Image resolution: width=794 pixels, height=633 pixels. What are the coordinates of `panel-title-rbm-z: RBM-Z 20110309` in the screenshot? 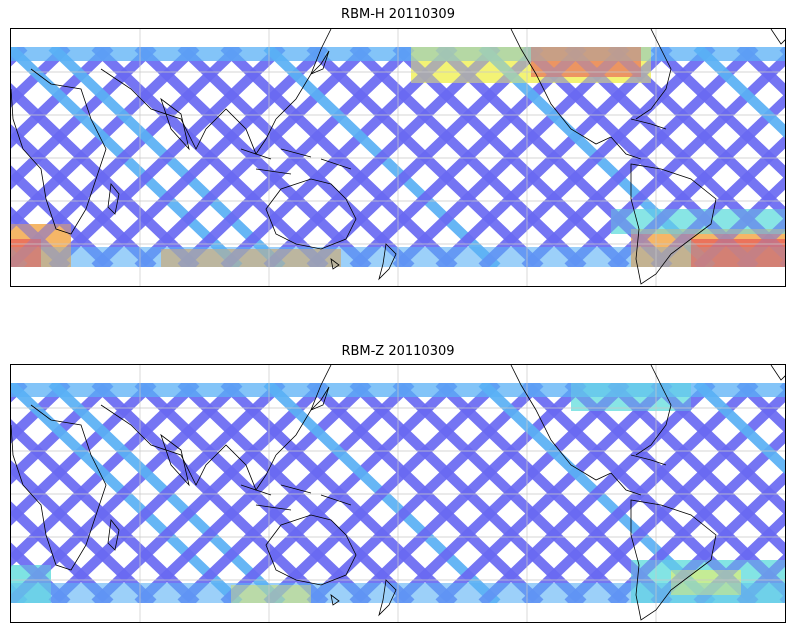 It's located at (398, 351).